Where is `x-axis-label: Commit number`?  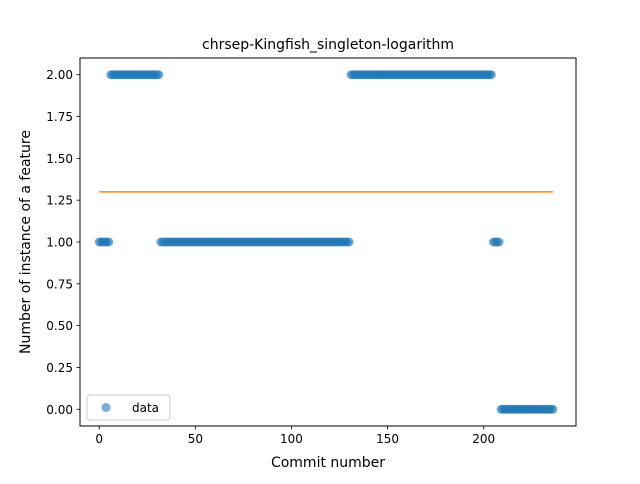
x-axis-label: Commit number is located at coordinates (328, 463).